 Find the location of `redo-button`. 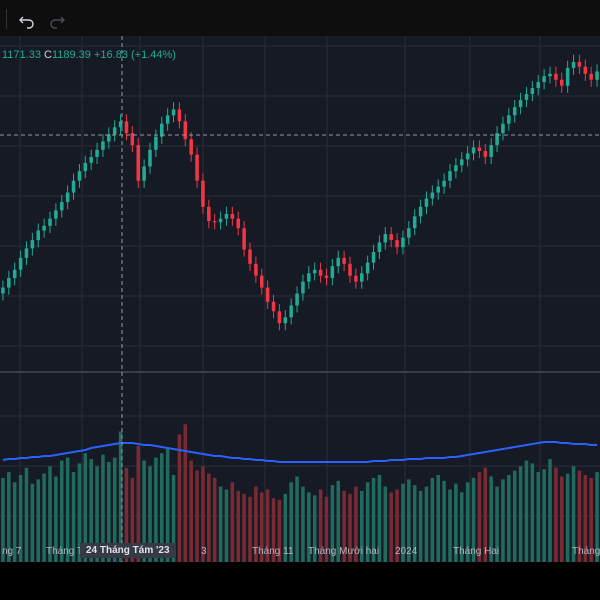

redo-button is located at coordinates (57, 20).